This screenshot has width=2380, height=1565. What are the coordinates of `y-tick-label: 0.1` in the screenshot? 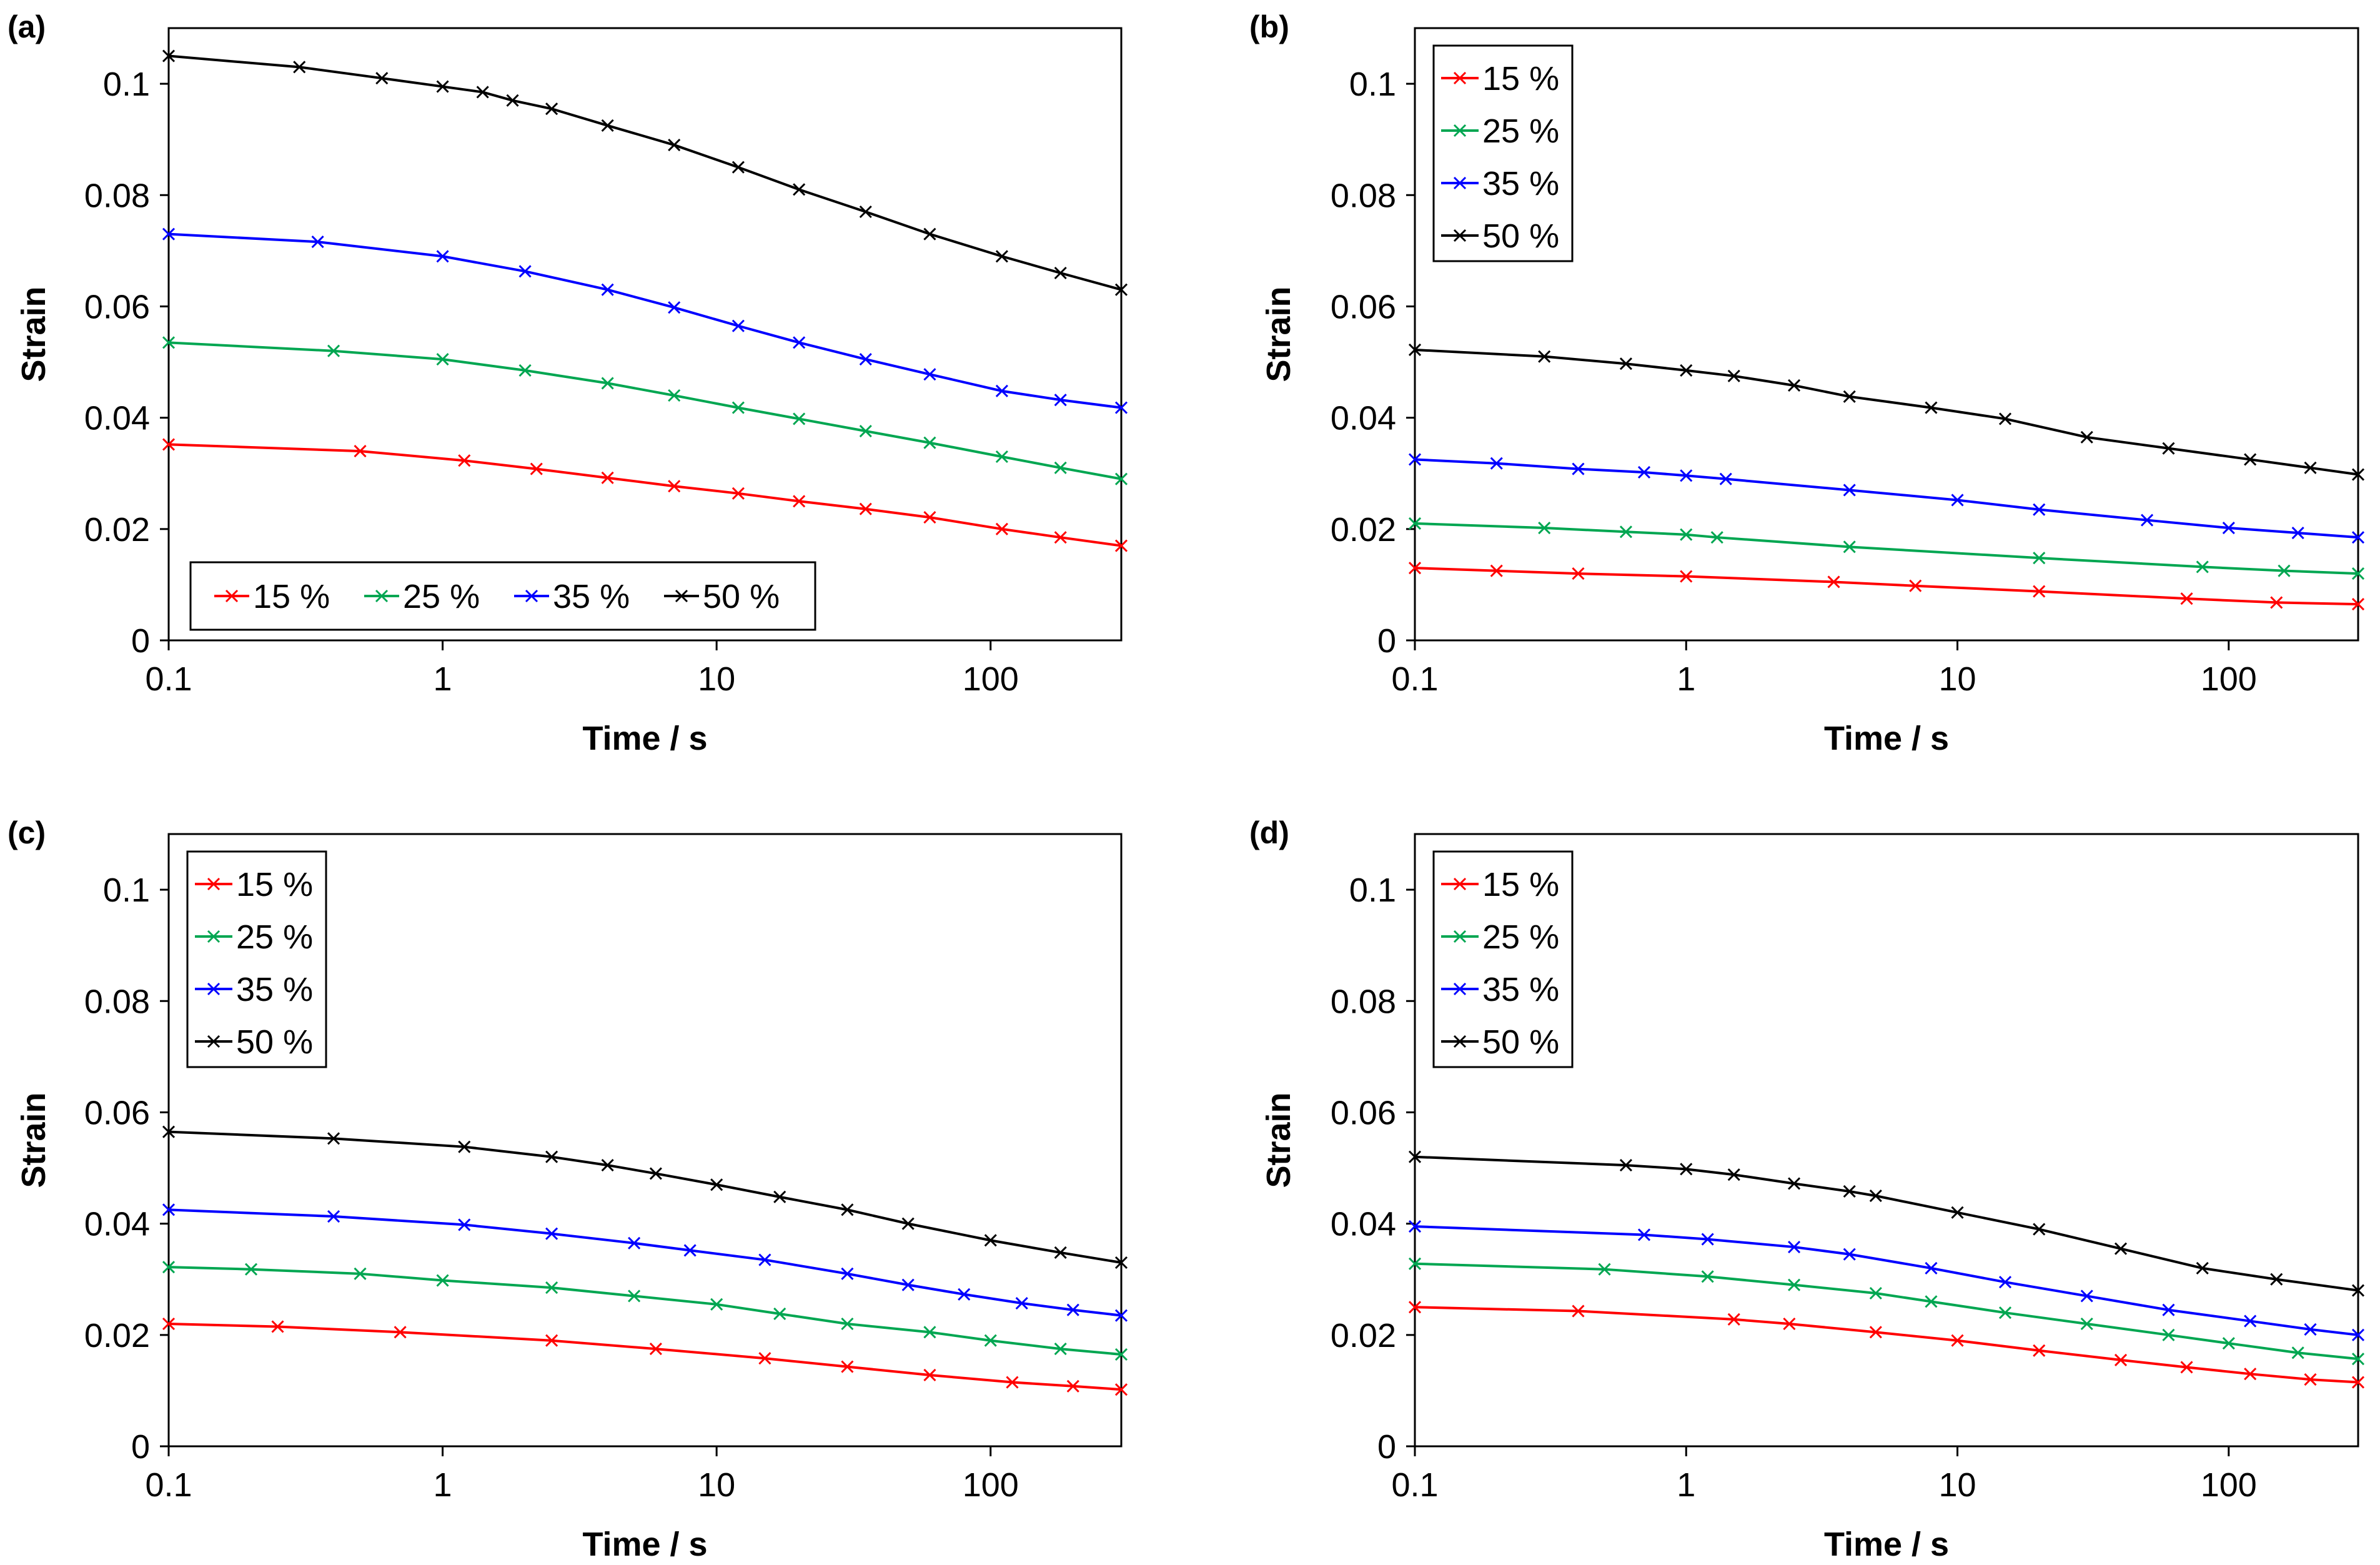 It's located at (1372, 84).